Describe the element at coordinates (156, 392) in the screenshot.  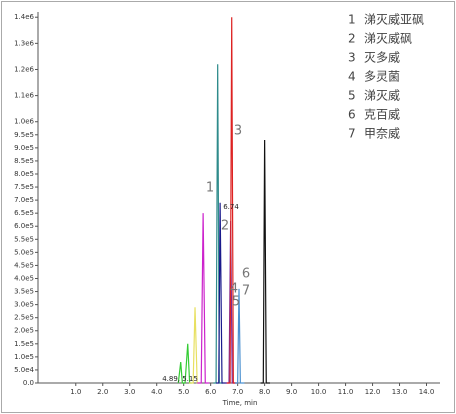
I see `x-tick-label: 4.0` at that location.